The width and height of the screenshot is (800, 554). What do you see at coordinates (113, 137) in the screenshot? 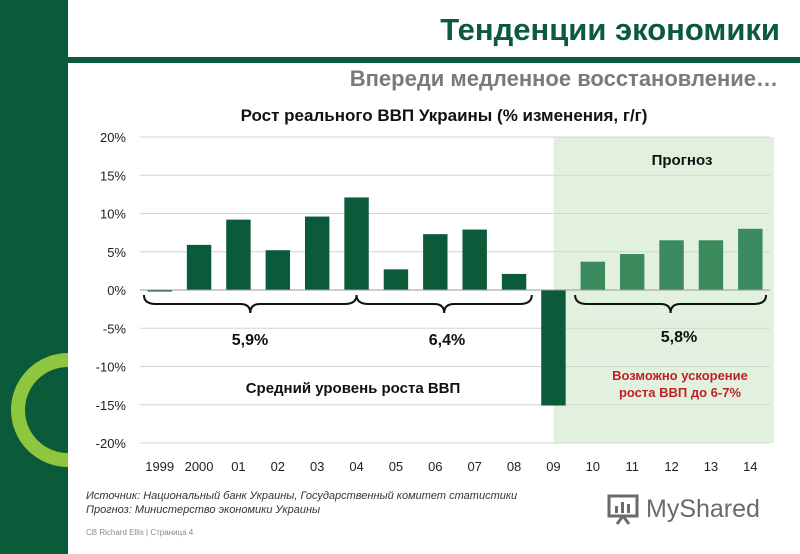
I see `y-tick-label: 20%` at bounding box center [113, 137].